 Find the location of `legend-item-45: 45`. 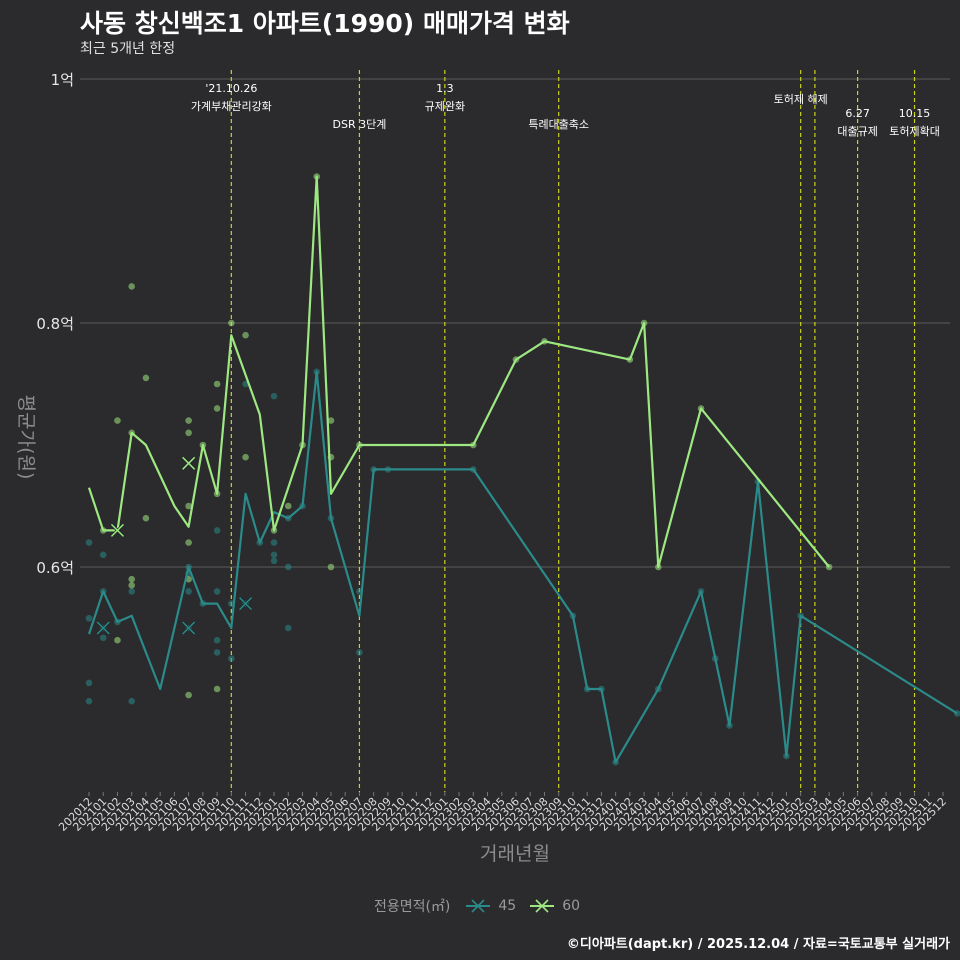

legend-item-45: 45 is located at coordinates (490, 906).